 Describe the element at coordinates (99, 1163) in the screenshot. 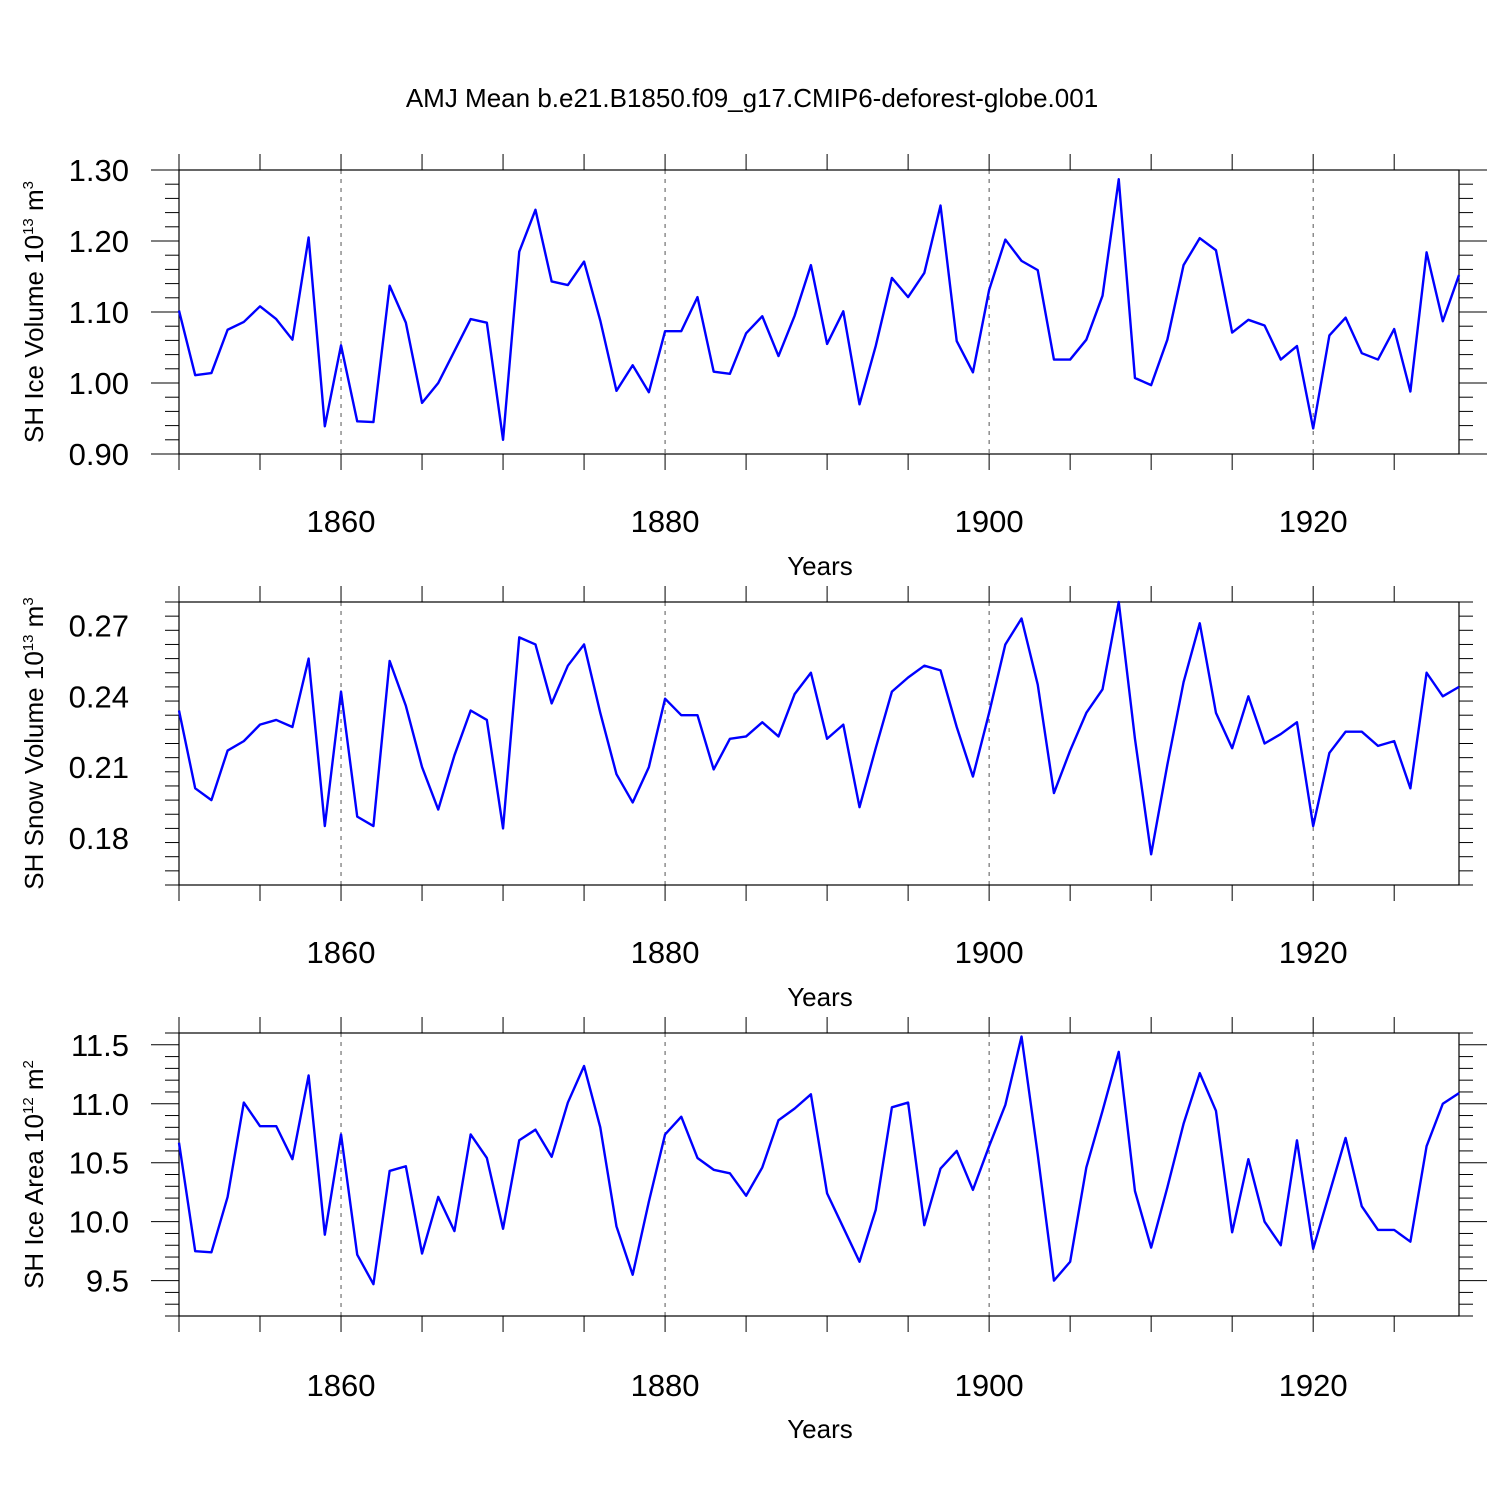

I see `ice-area-ytick-label: 10.5` at that location.